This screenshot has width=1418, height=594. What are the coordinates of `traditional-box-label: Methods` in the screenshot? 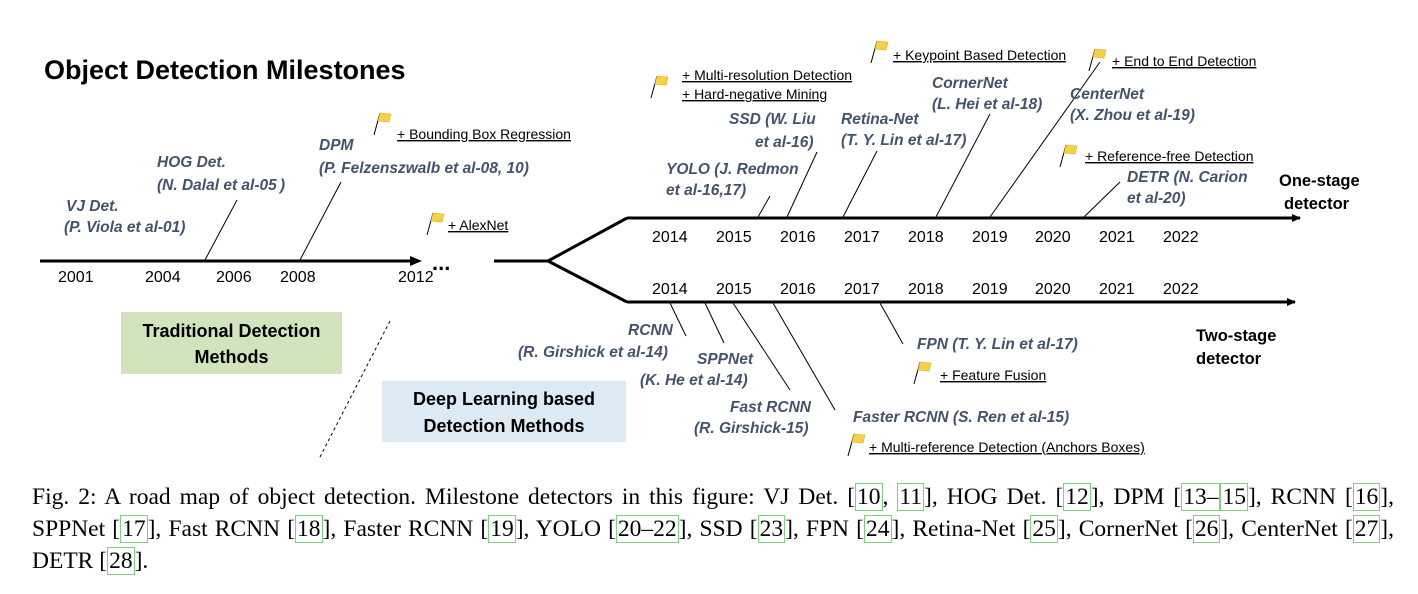 It's located at (232, 357).